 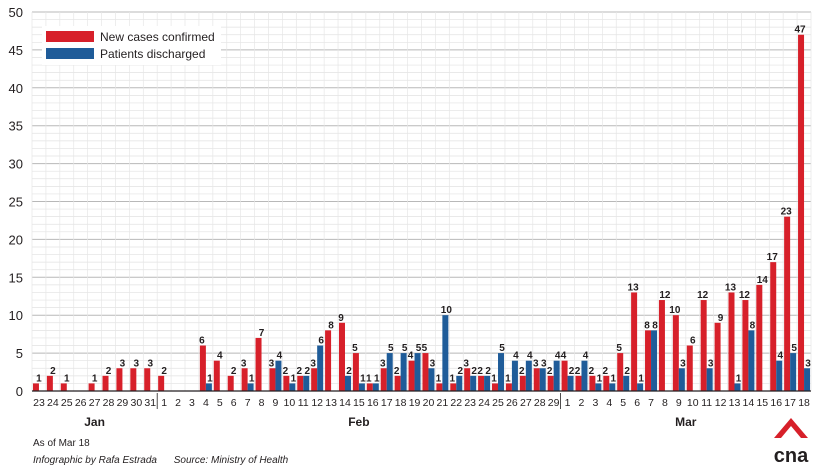 What do you see at coordinates (234, 403) in the screenshot?
I see `x-tick-label: 6` at bounding box center [234, 403].